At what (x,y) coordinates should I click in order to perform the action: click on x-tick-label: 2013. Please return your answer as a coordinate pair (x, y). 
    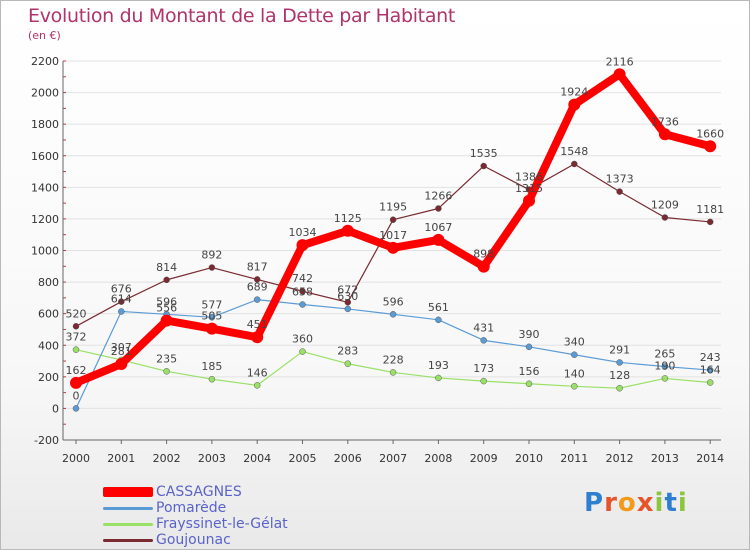
    Looking at the image, I should click on (665, 458).